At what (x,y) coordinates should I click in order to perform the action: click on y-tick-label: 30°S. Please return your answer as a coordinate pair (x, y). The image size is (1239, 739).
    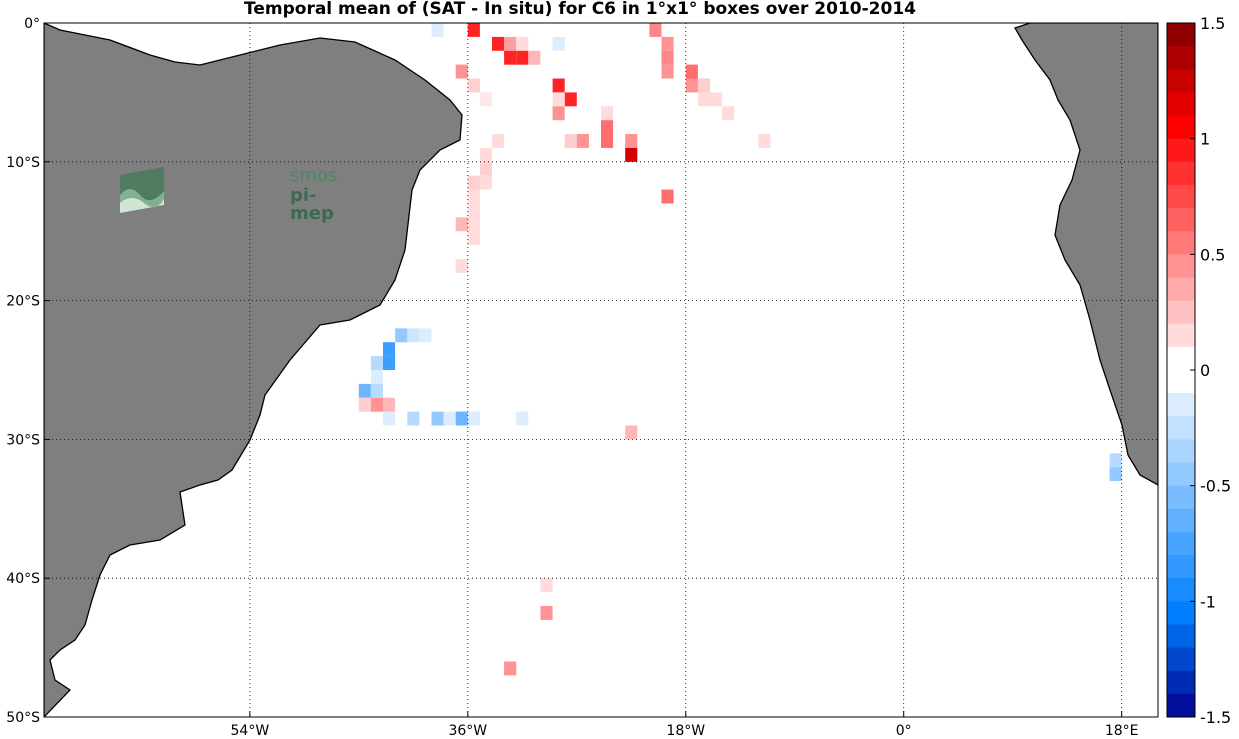
    Looking at the image, I should click on (23, 440).